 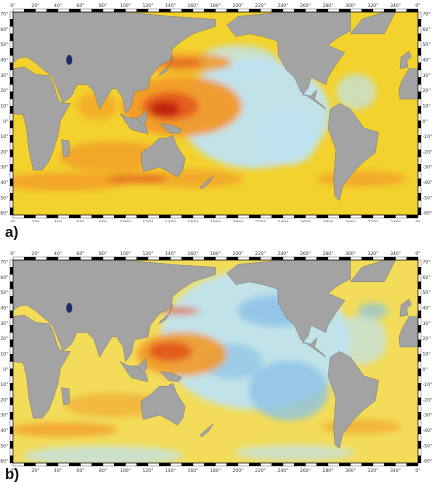 I want to click on madagascar, so click(x=65, y=396).